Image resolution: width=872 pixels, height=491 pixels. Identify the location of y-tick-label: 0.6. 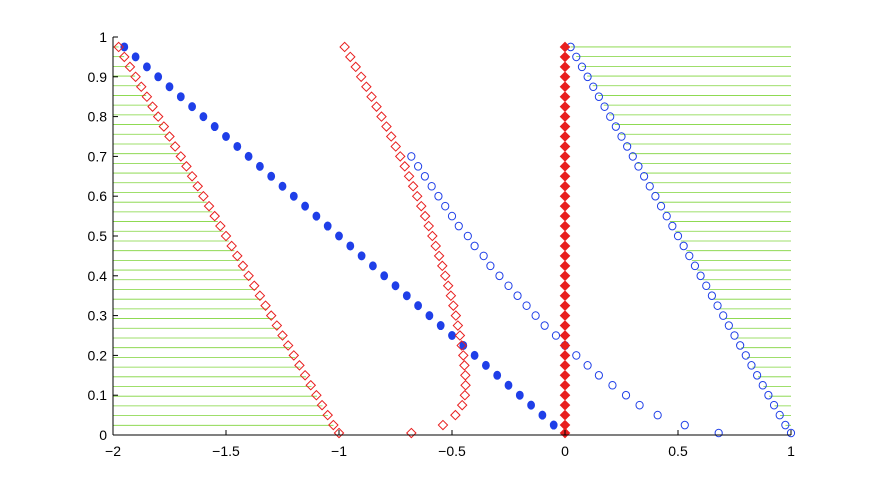
(98, 196).